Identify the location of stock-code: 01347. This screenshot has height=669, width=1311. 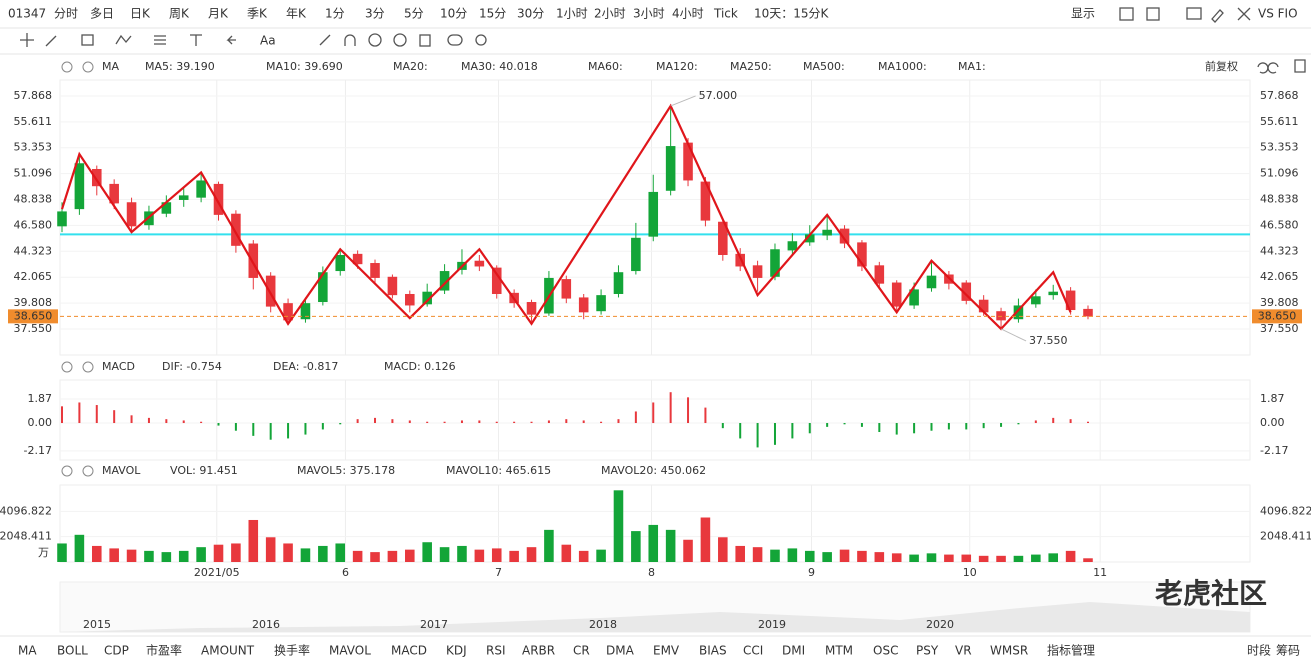
(27, 14).